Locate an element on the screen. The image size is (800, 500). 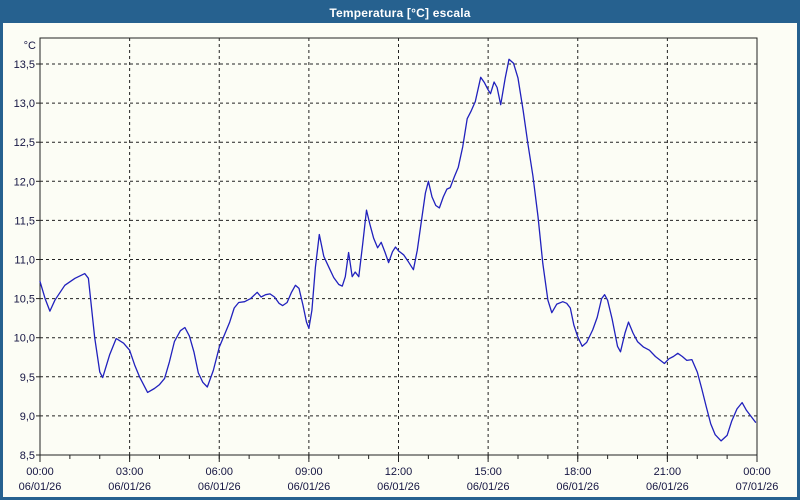
window-title: Temperatura [°C] escala is located at coordinates (400, 13).